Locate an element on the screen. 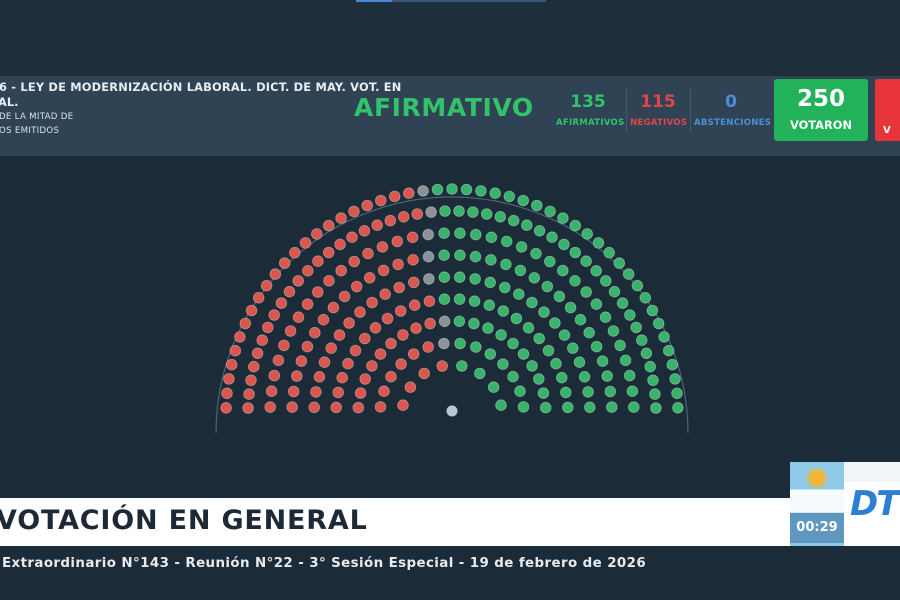 The width and height of the screenshot is (900, 600). vote-type-title: VOTACIÓN EN GENERAL is located at coordinates (184, 520).